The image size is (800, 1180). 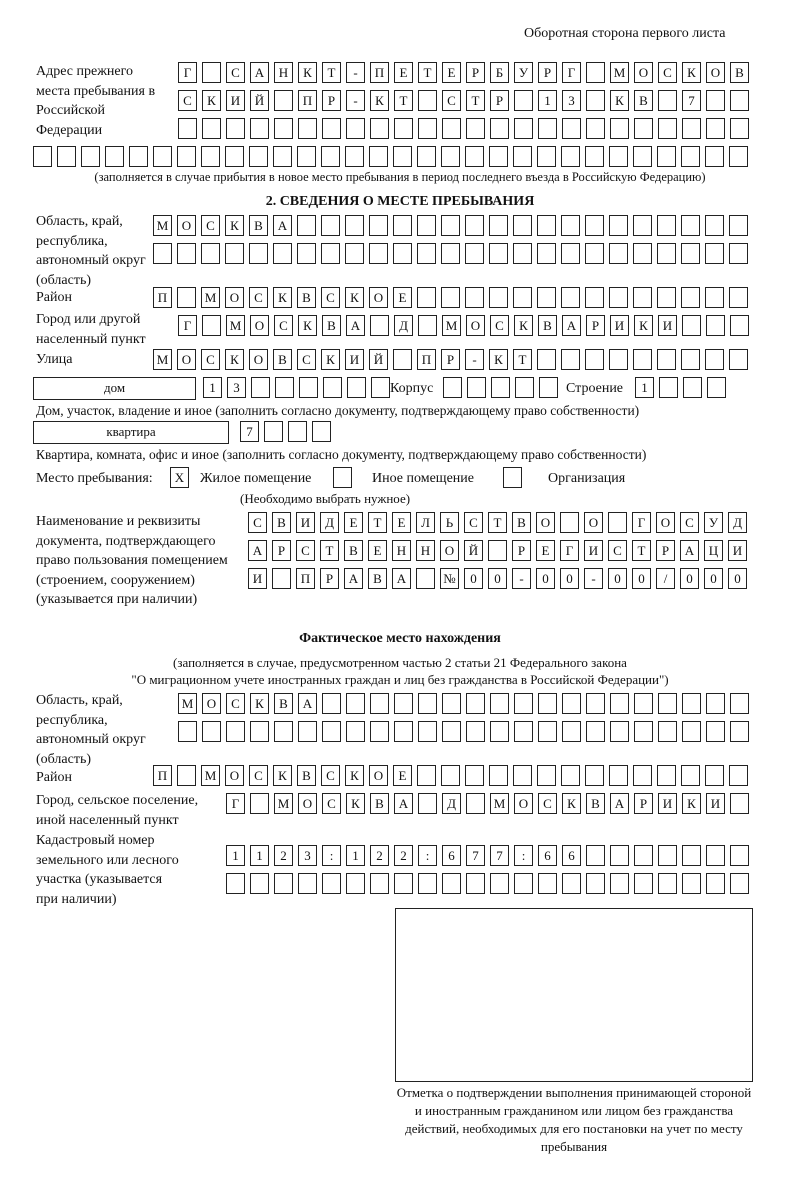 I want to click on cadastral-cell: :, so click(x=523, y=855).